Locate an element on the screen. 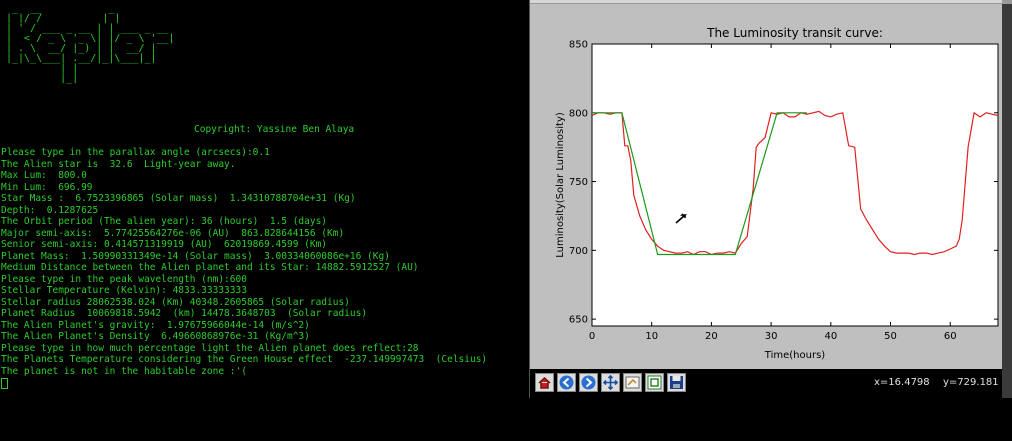  home-icon is located at coordinates (544, 382).